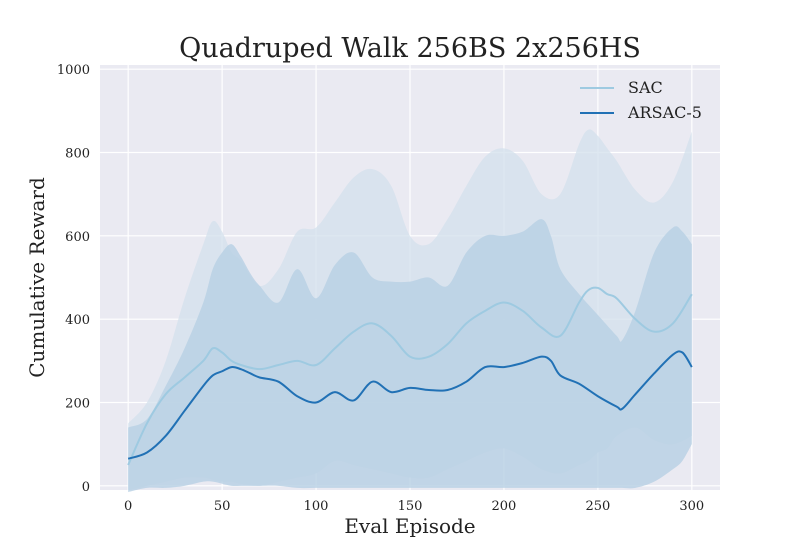  What do you see at coordinates (77, 404) in the screenshot?
I see `y-tick-label: 200` at bounding box center [77, 404].